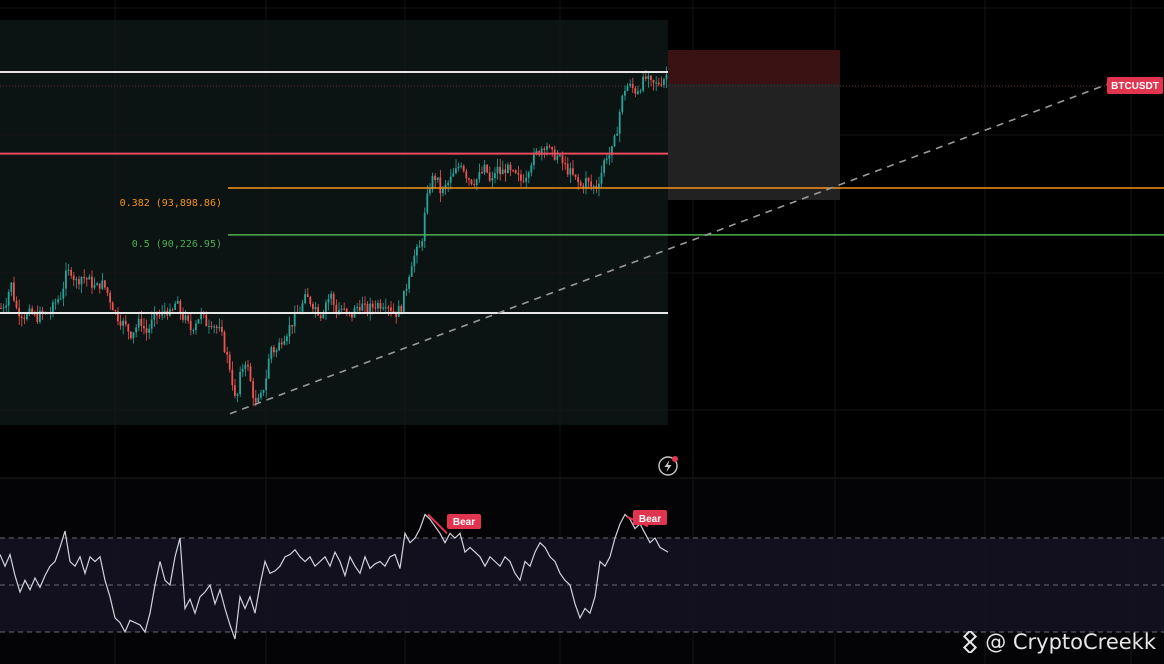 The width and height of the screenshot is (1164, 664). What do you see at coordinates (754, 142) in the screenshot?
I see `target-zone` at bounding box center [754, 142].